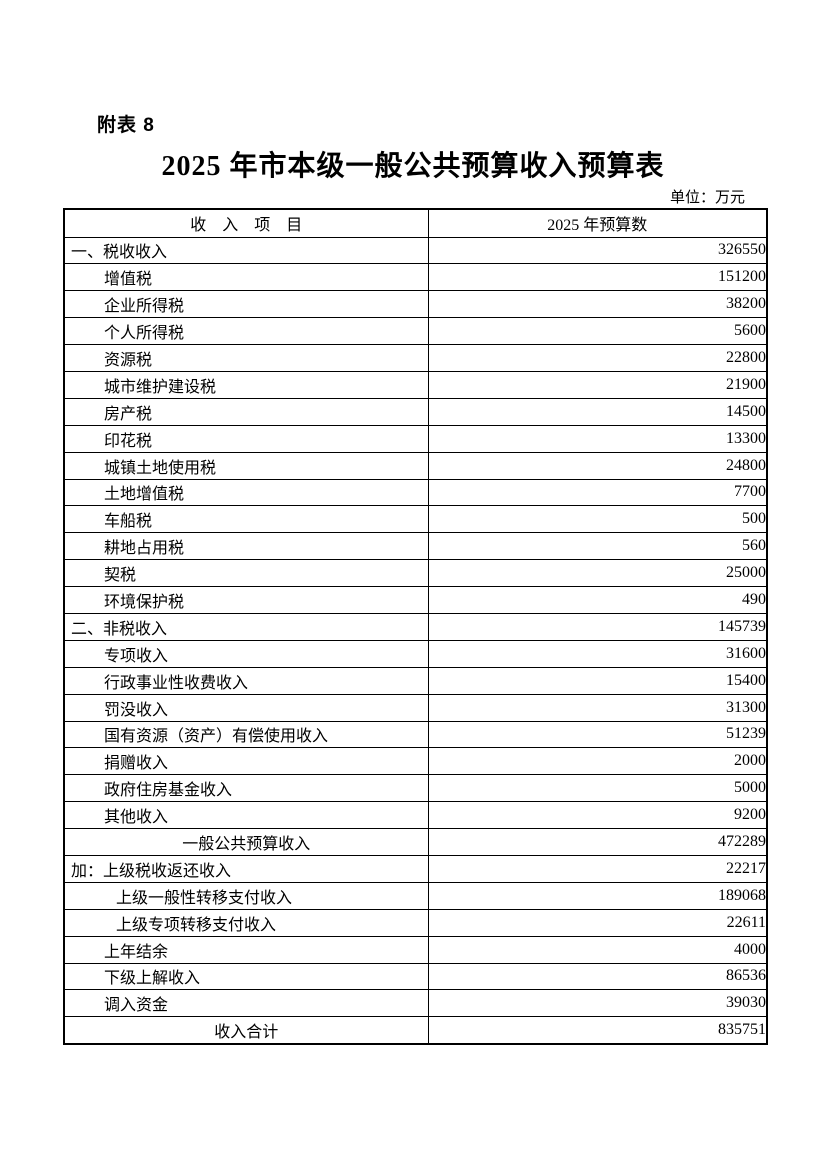 This screenshot has height=1169, width=826. I want to click on row-value: 38200, so click(597, 304).